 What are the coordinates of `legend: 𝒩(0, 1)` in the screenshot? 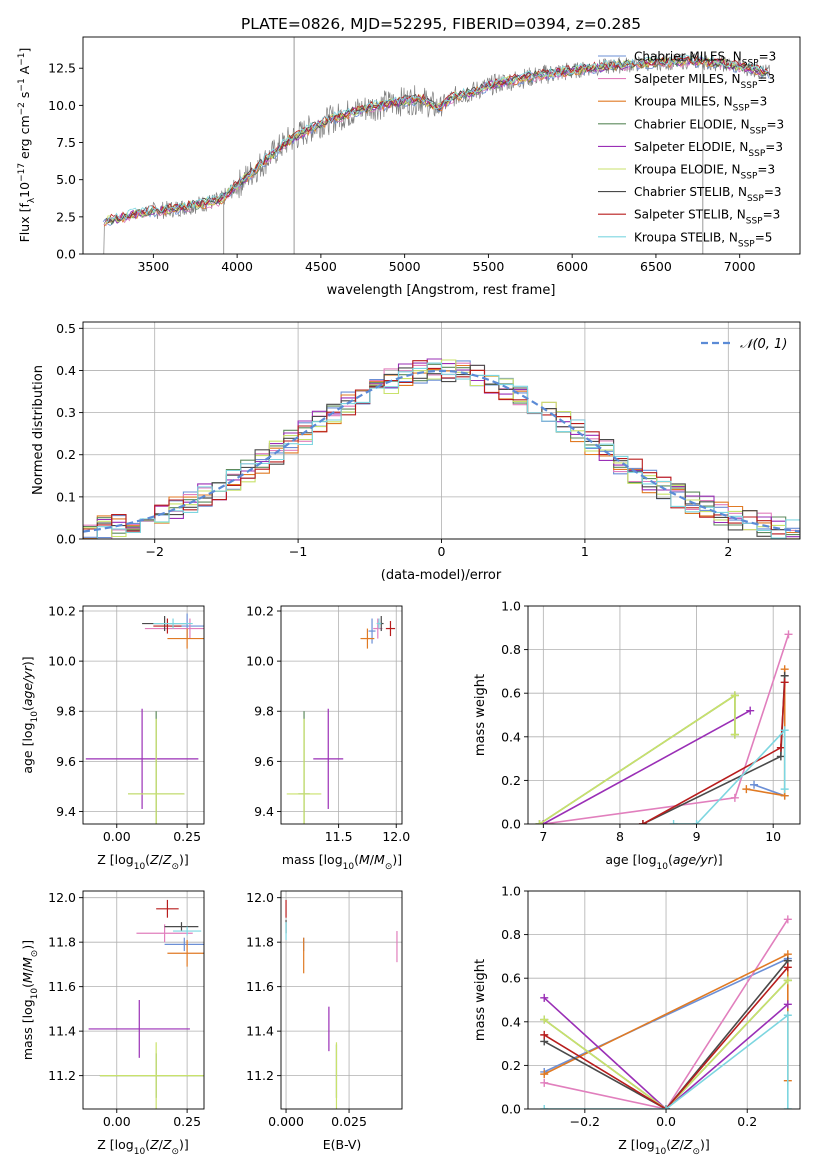 It's located at (744, 344).